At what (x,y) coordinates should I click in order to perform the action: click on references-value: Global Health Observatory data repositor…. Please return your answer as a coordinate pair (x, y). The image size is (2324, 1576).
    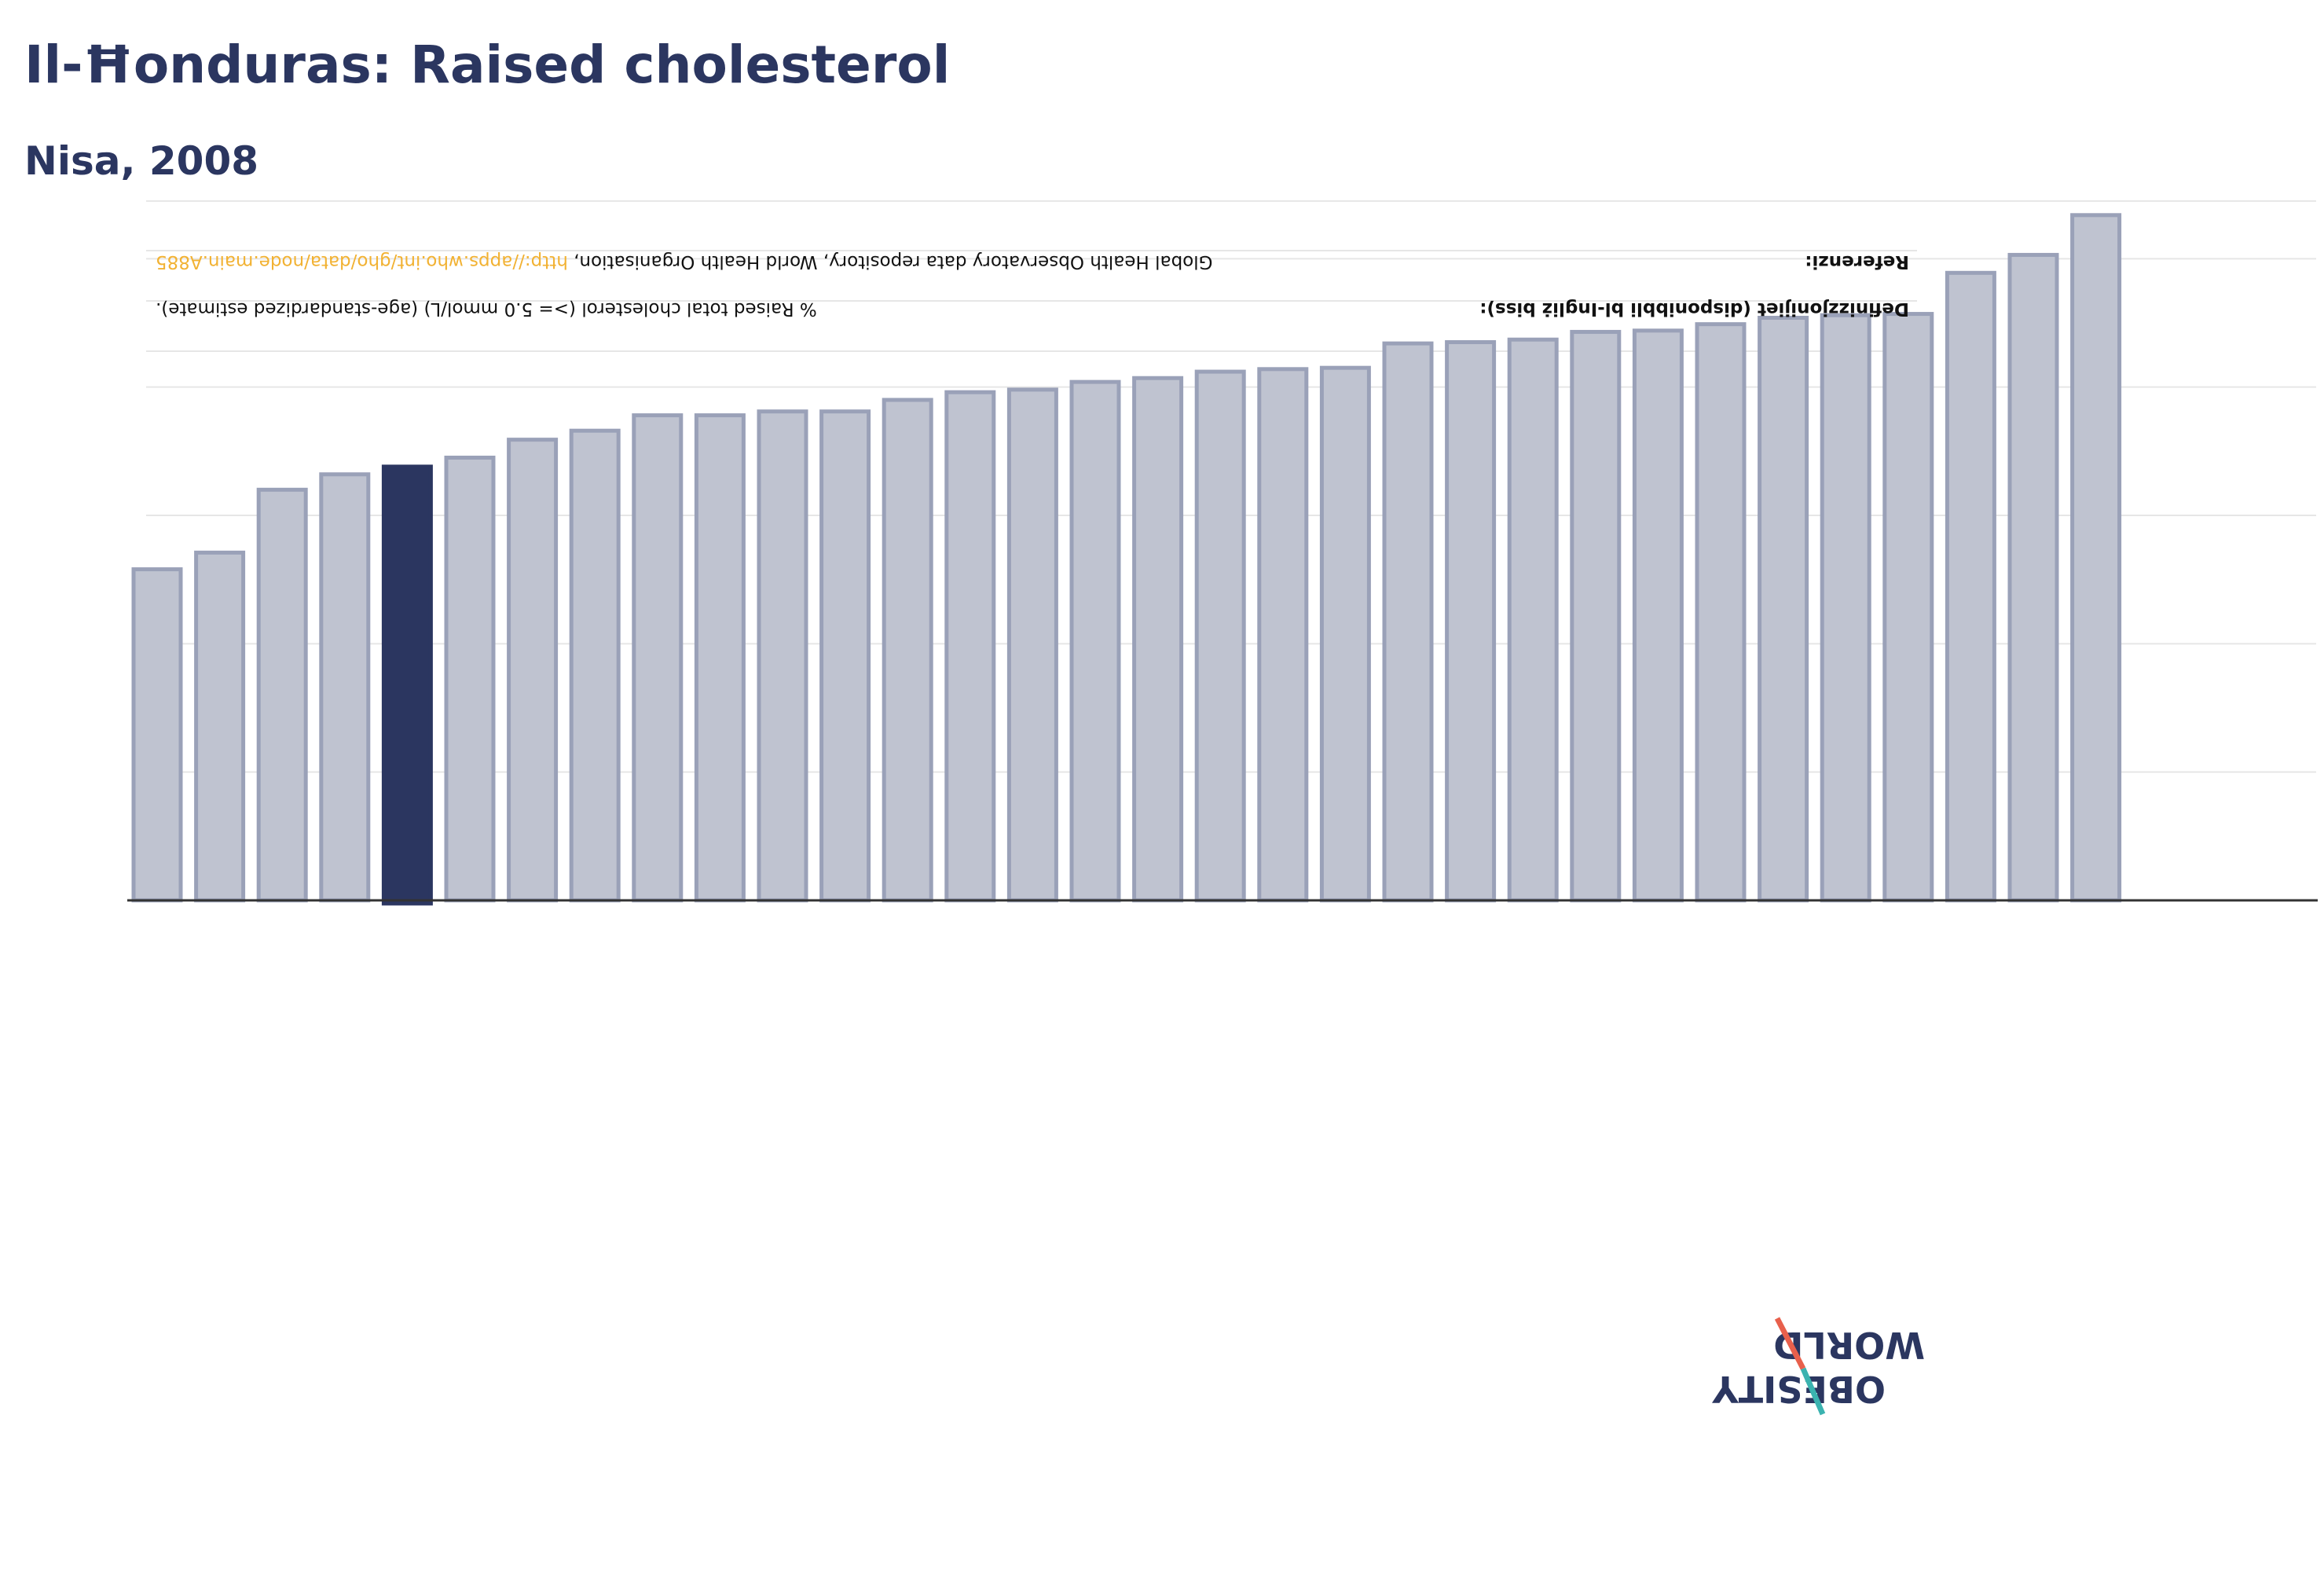
    Looking at the image, I should click on (890, 261).